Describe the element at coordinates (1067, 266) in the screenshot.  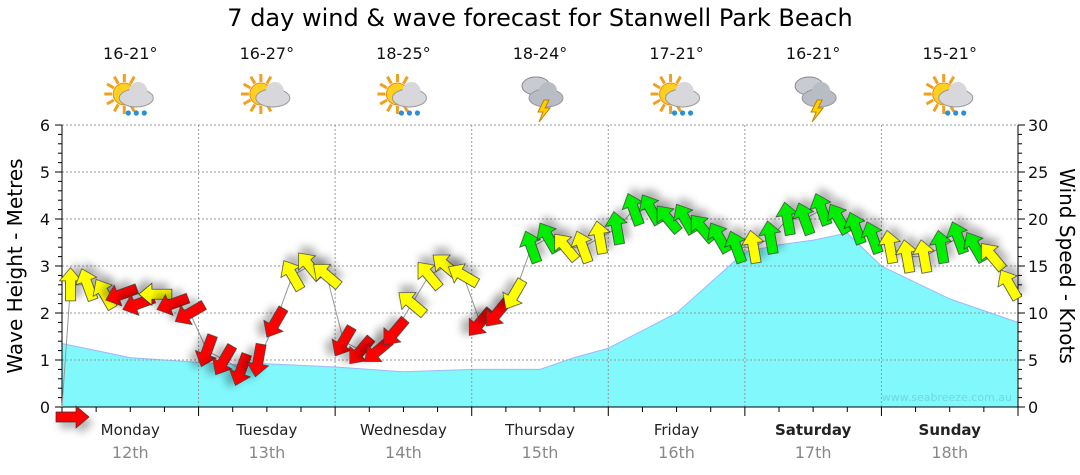
I see `y2-axis-label: Wind Speed - Knots` at that location.